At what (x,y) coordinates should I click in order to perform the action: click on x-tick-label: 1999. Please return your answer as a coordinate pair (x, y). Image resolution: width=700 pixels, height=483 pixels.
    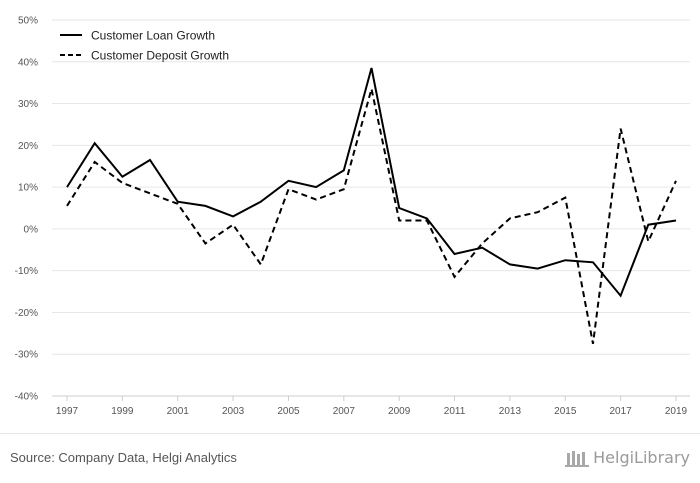
    Looking at the image, I should click on (122, 411).